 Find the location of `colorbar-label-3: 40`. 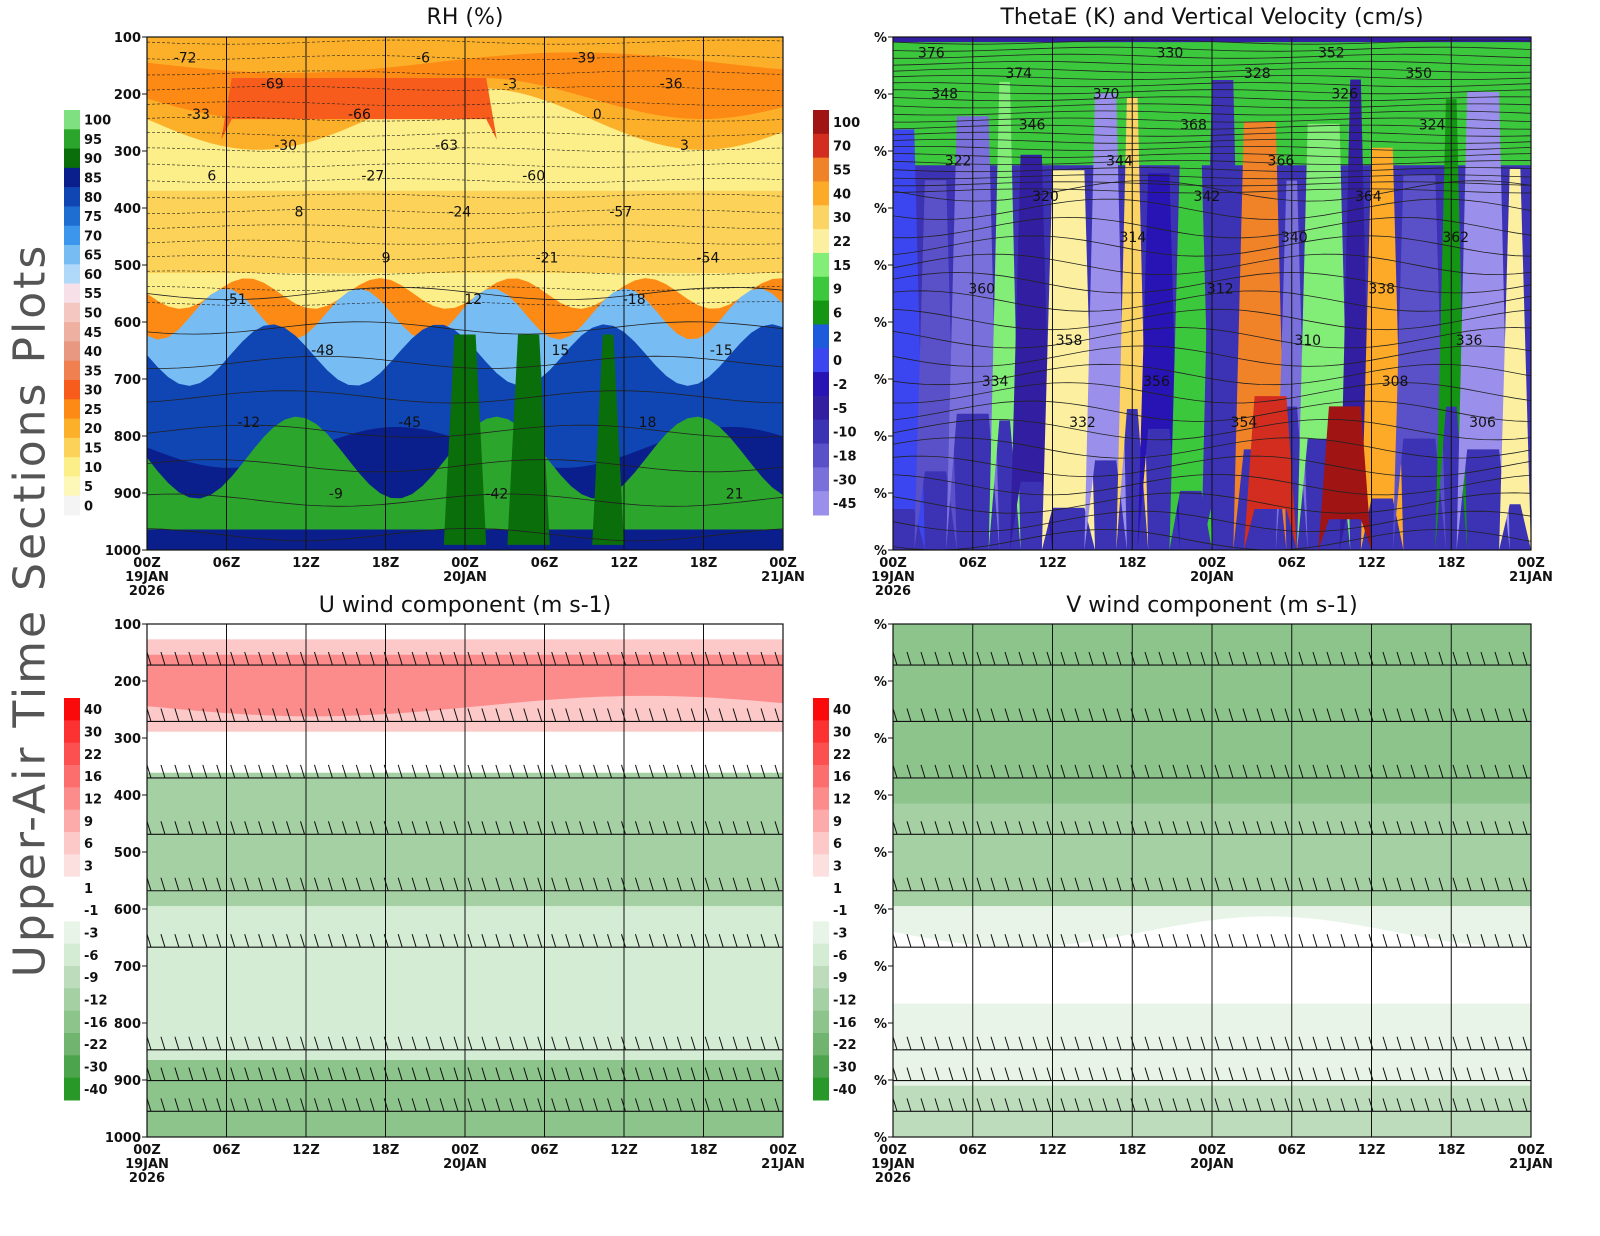

colorbar-label-3: 40 is located at coordinates (842, 194).